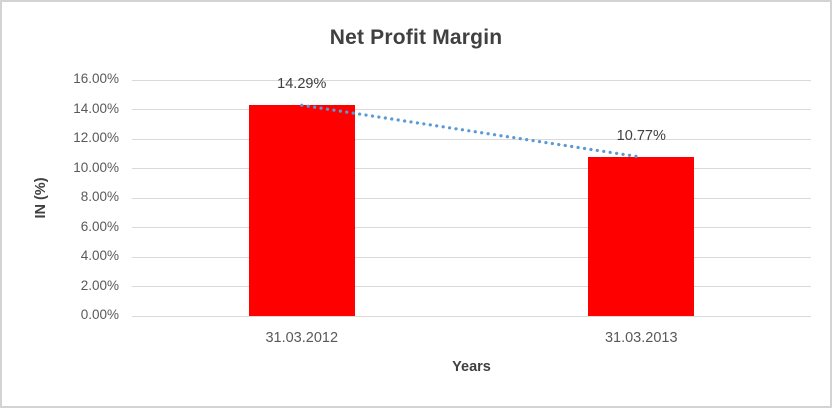 Image resolution: width=832 pixels, height=408 pixels. I want to click on y-tick-label: 12.00%, so click(96, 137).